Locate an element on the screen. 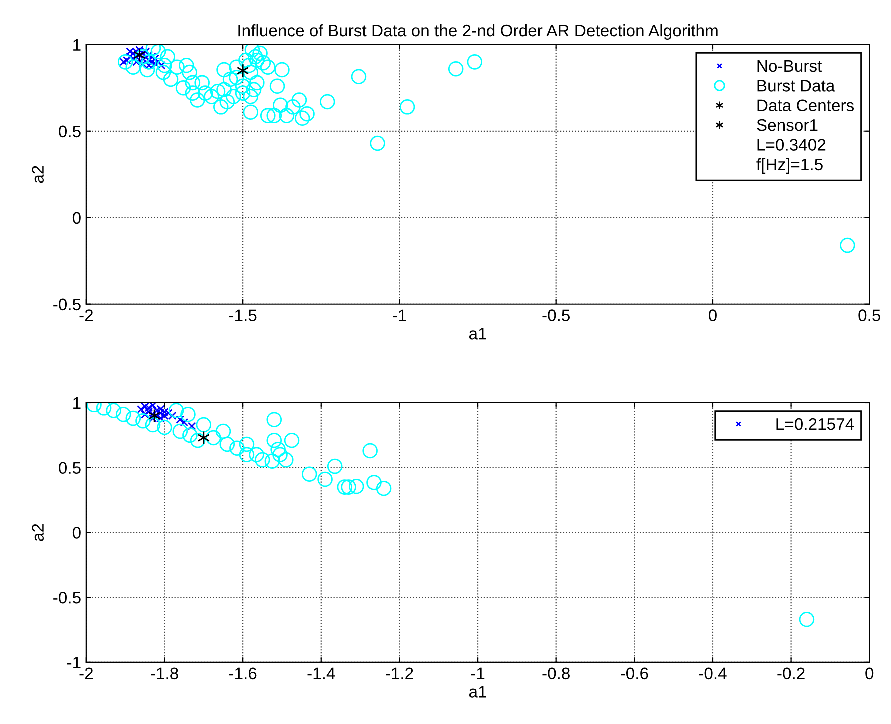 This screenshot has width=891, height=724. chart-title: Influence of Burst Data on the 2-nd Order AR Detection Algorithm is located at coordinates (478, 32).